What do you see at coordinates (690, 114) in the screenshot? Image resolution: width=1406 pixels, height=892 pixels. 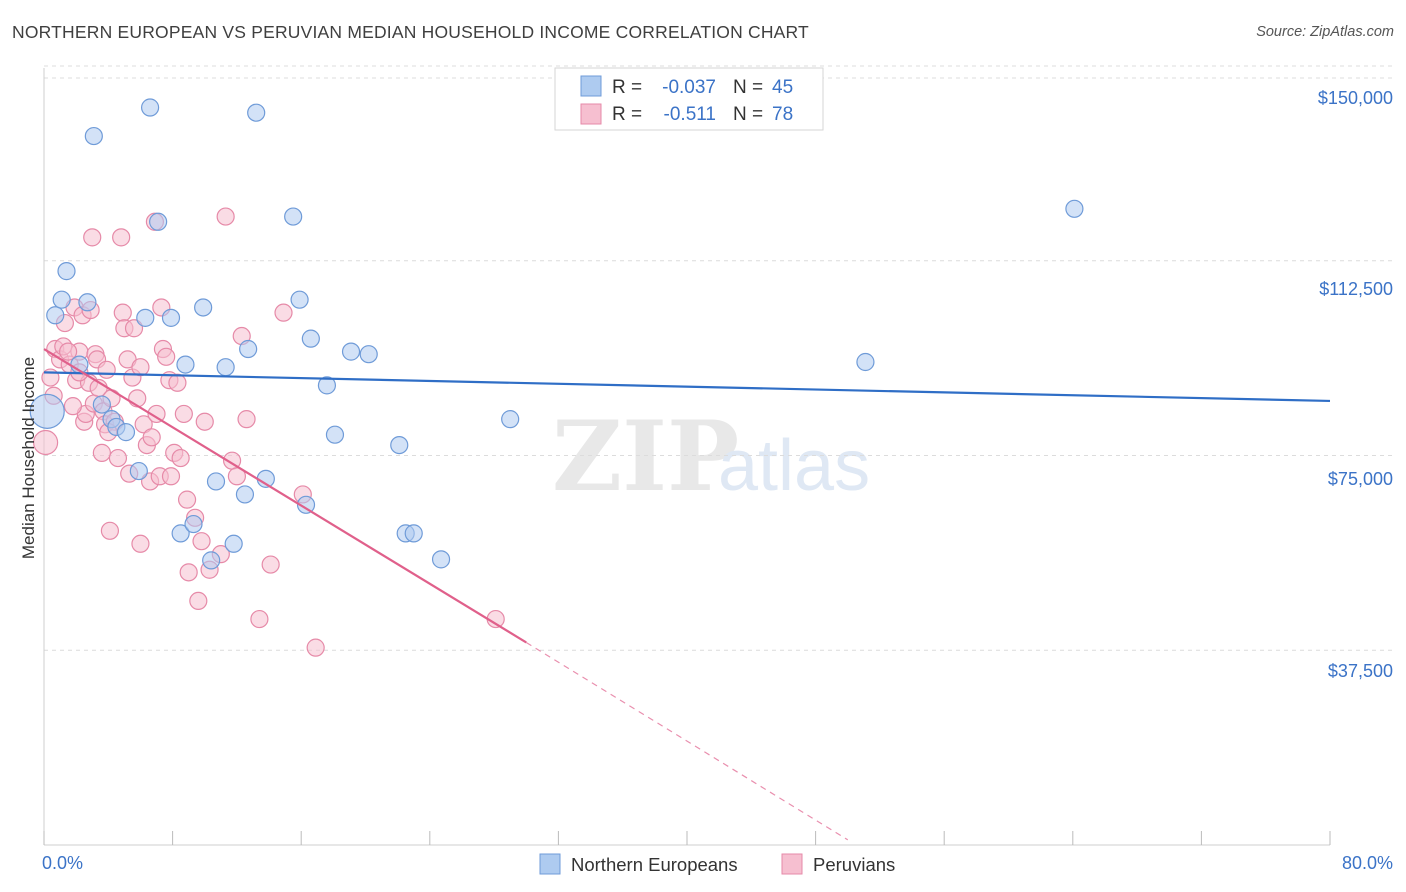 I see `legend-r-value: -0.511` at bounding box center [690, 114].